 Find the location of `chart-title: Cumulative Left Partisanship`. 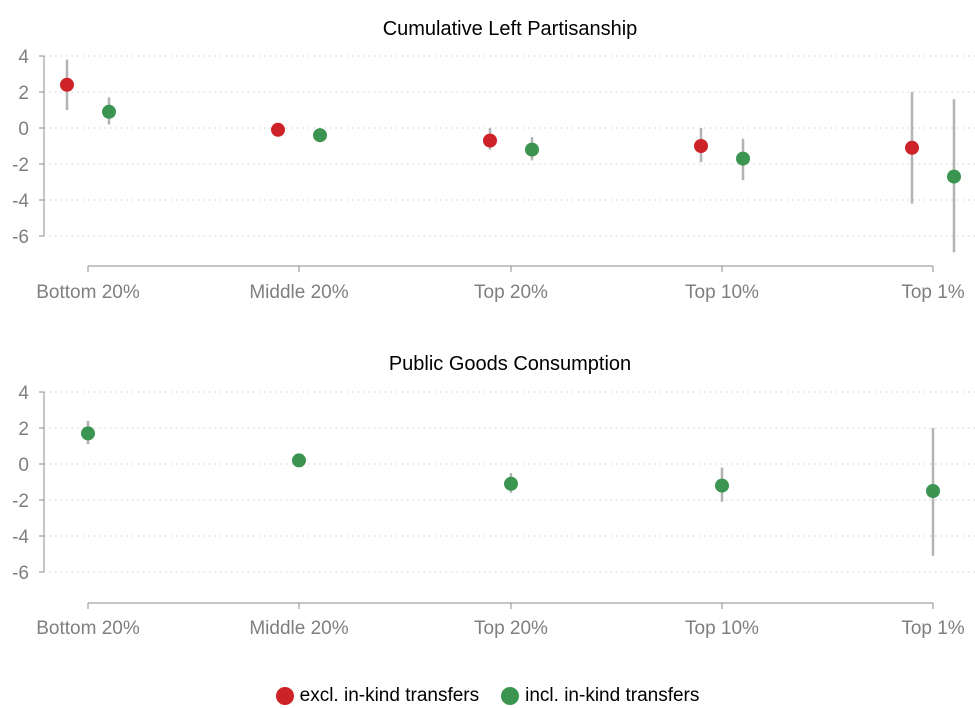

chart-title: Cumulative Left Partisanship is located at coordinates (510, 29).